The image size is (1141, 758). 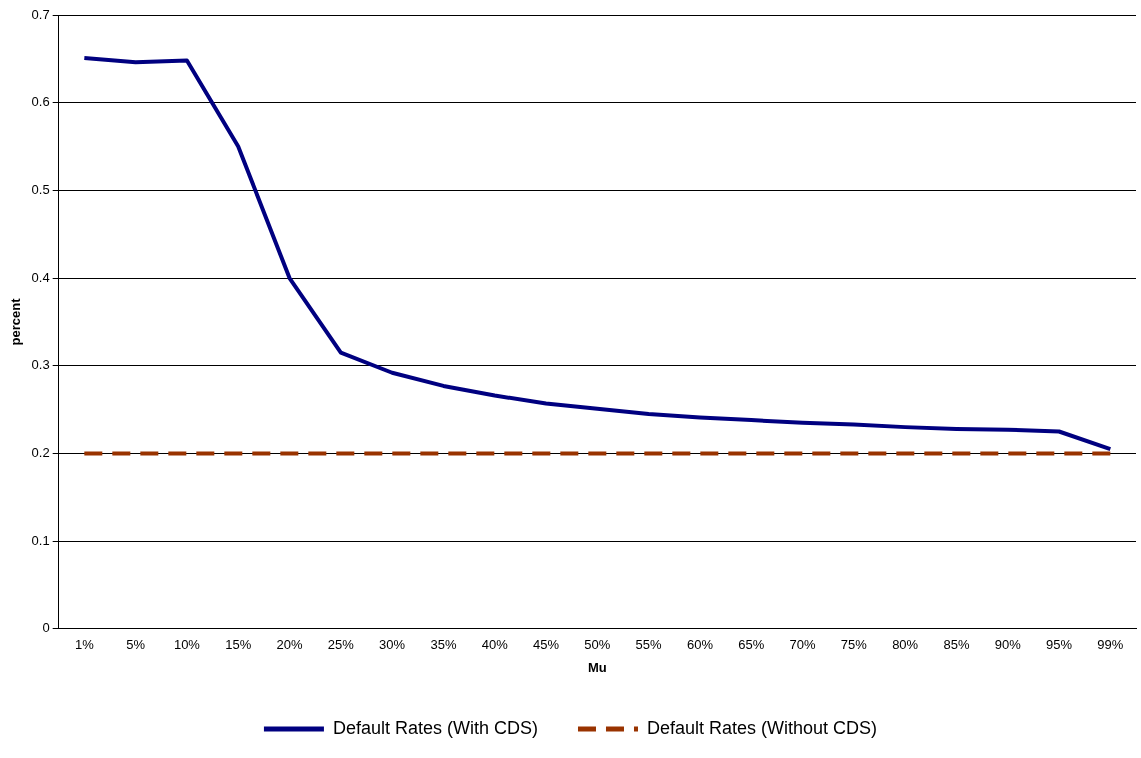 I want to click on legend-label: Default Rates (Without CDS), so click(x=762, y=727).